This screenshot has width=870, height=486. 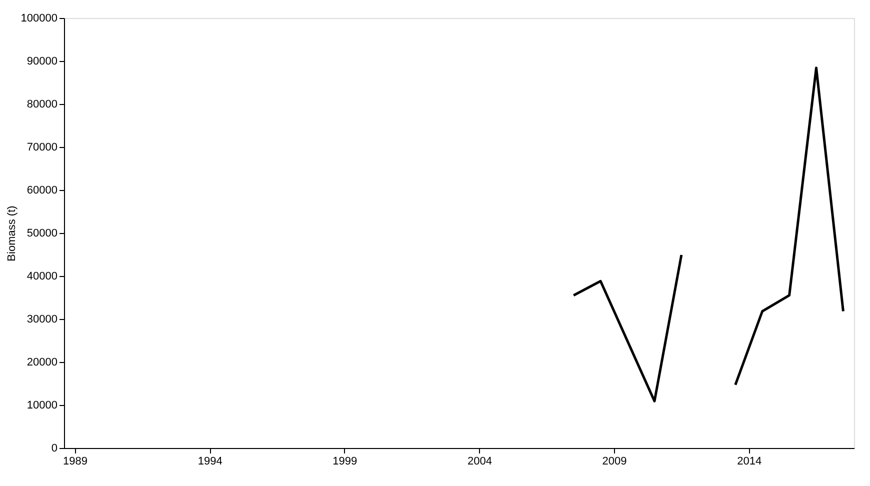 I want to click on y-tick-label: 50000, so click(x=42, y=234).